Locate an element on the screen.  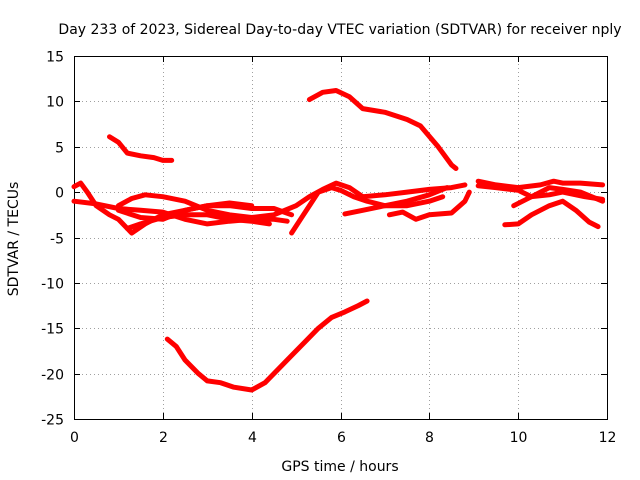
series-arc-l is located at coordinates (540, 184).